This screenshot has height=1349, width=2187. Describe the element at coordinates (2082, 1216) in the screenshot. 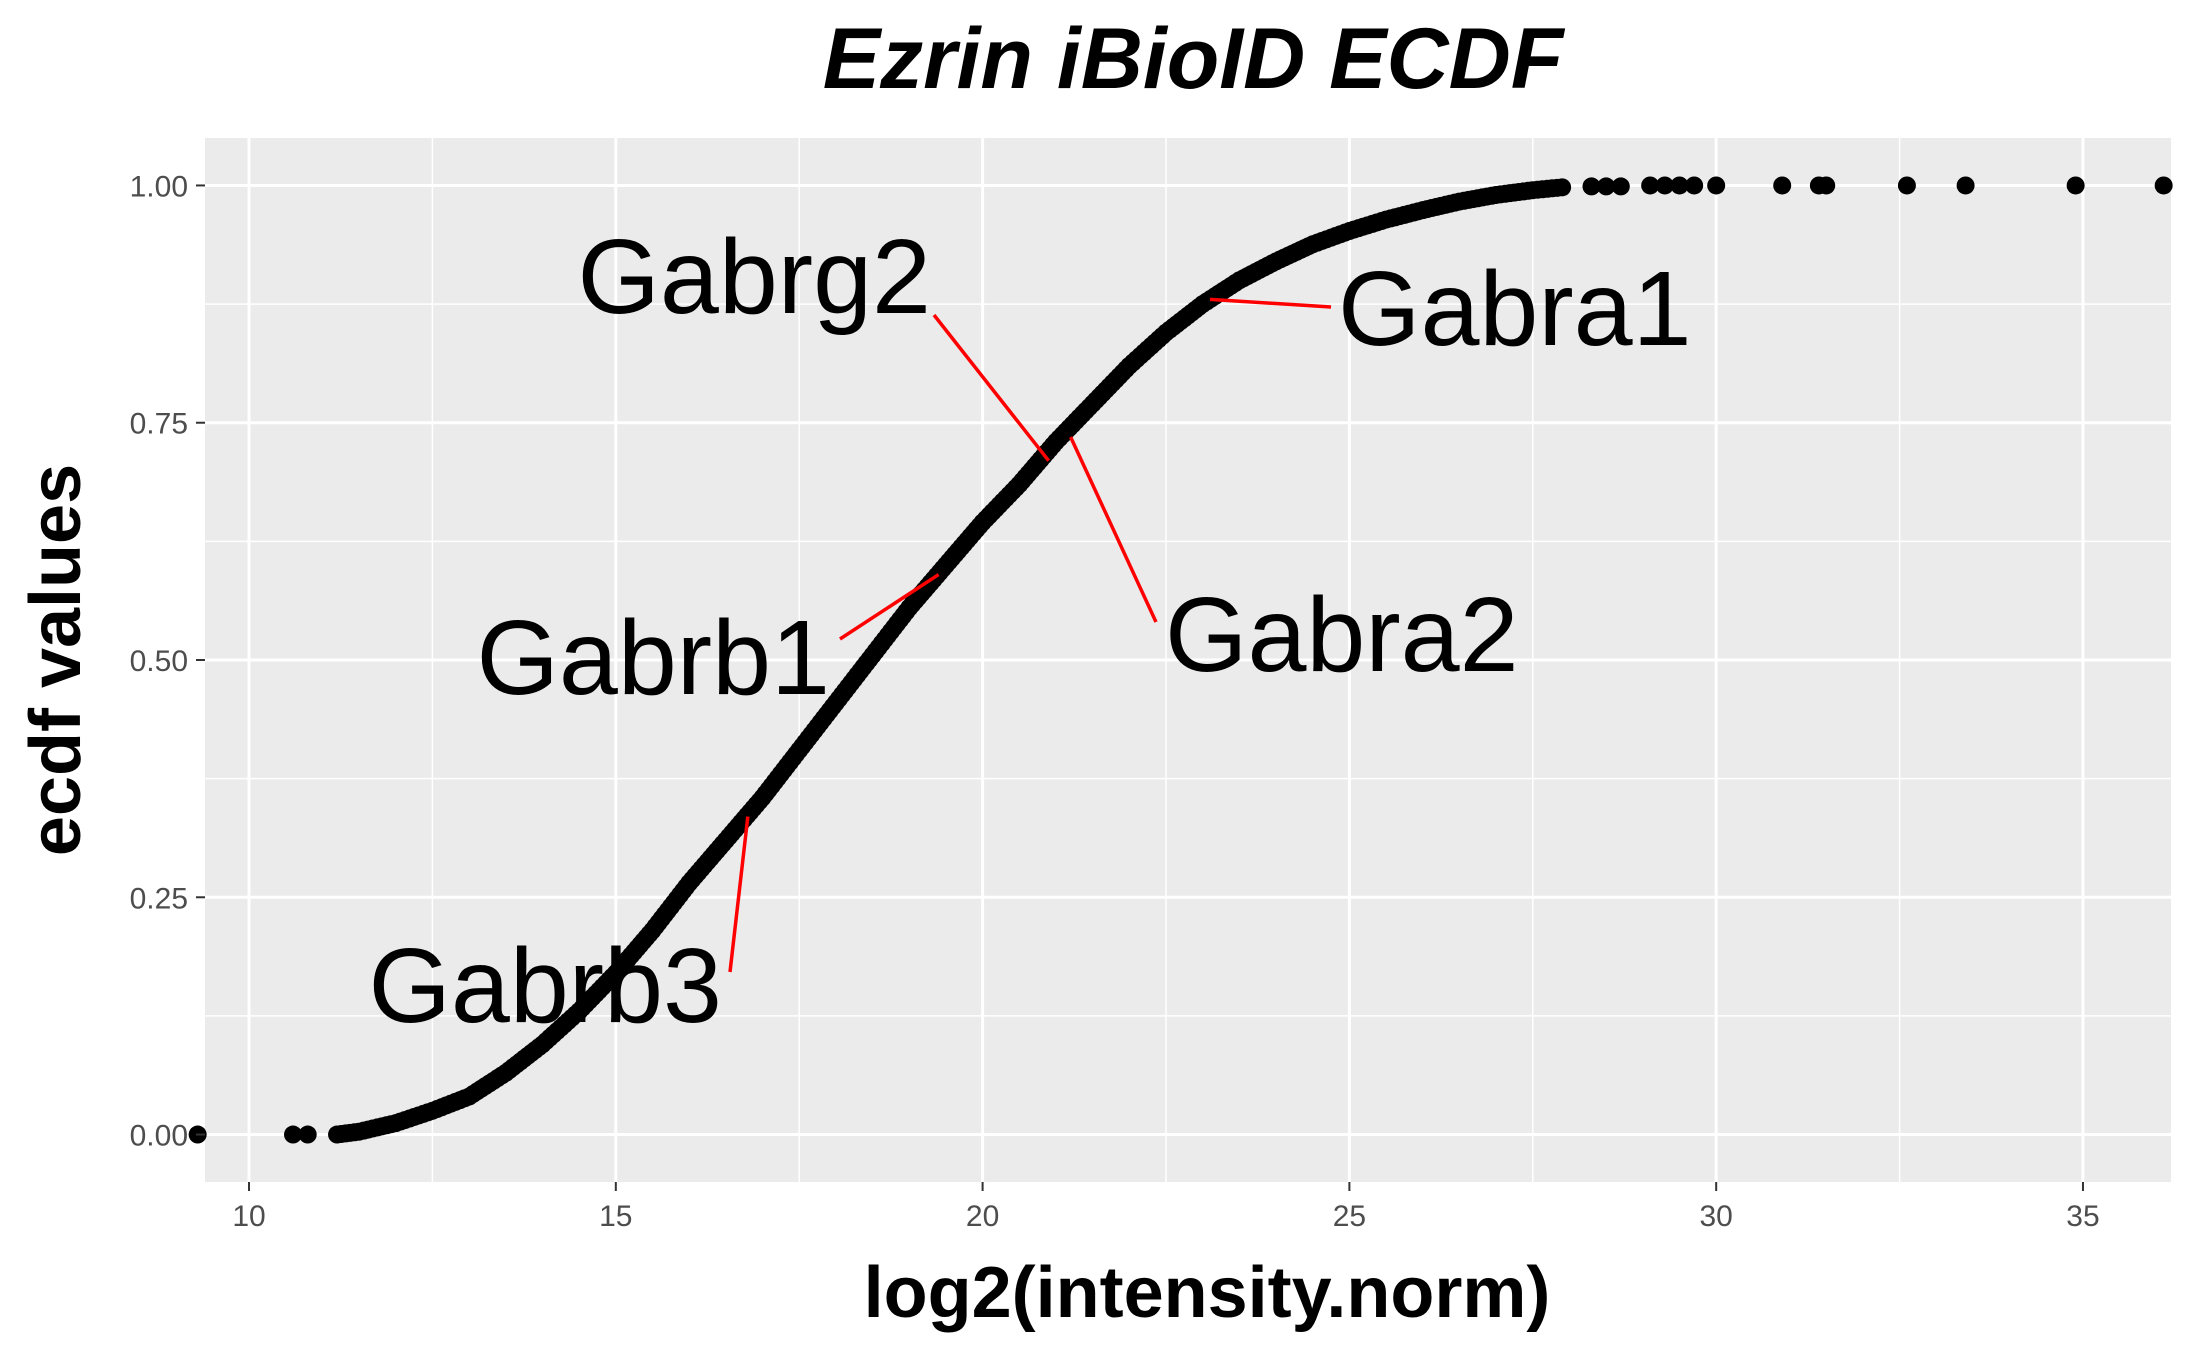

I see `x-tick-label: 35` at that location.